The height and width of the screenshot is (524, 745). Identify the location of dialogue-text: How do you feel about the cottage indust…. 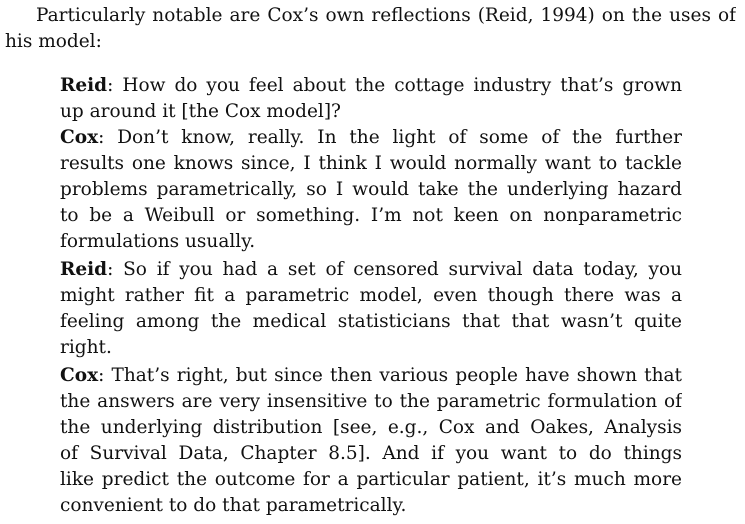
(402, 85).